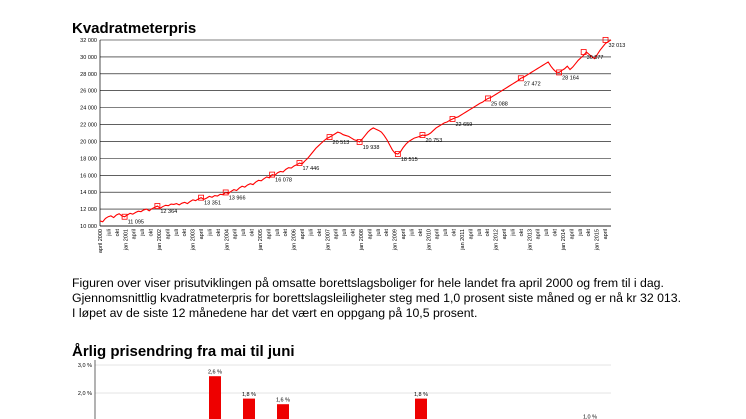  Describe the element at coordinates (88, 210) in the screenshot. I see `y-tick-label: 12 000` at that location.